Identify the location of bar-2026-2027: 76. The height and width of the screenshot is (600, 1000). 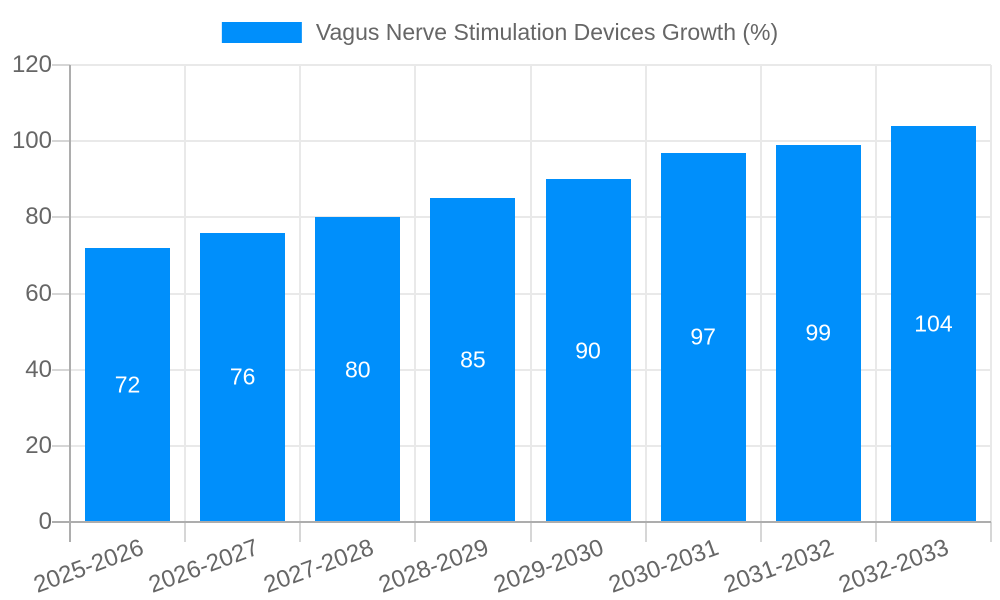
(243, 377).